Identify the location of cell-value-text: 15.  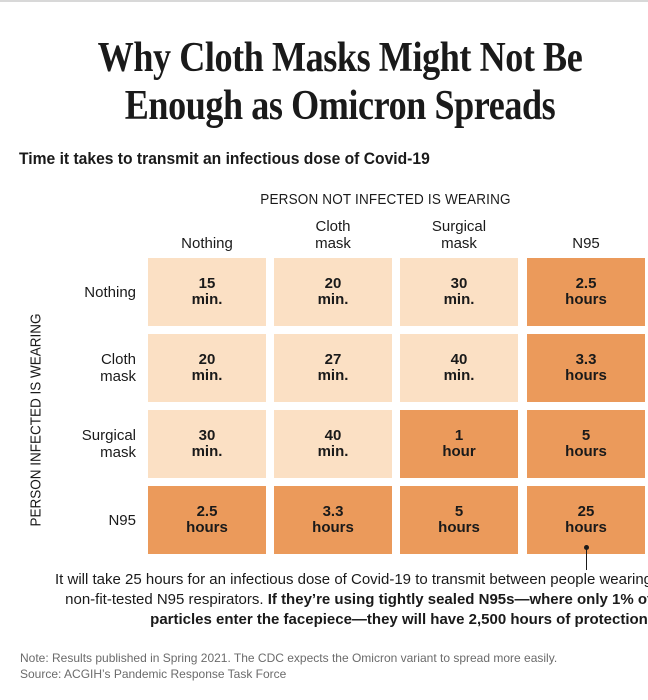
(207, 283).